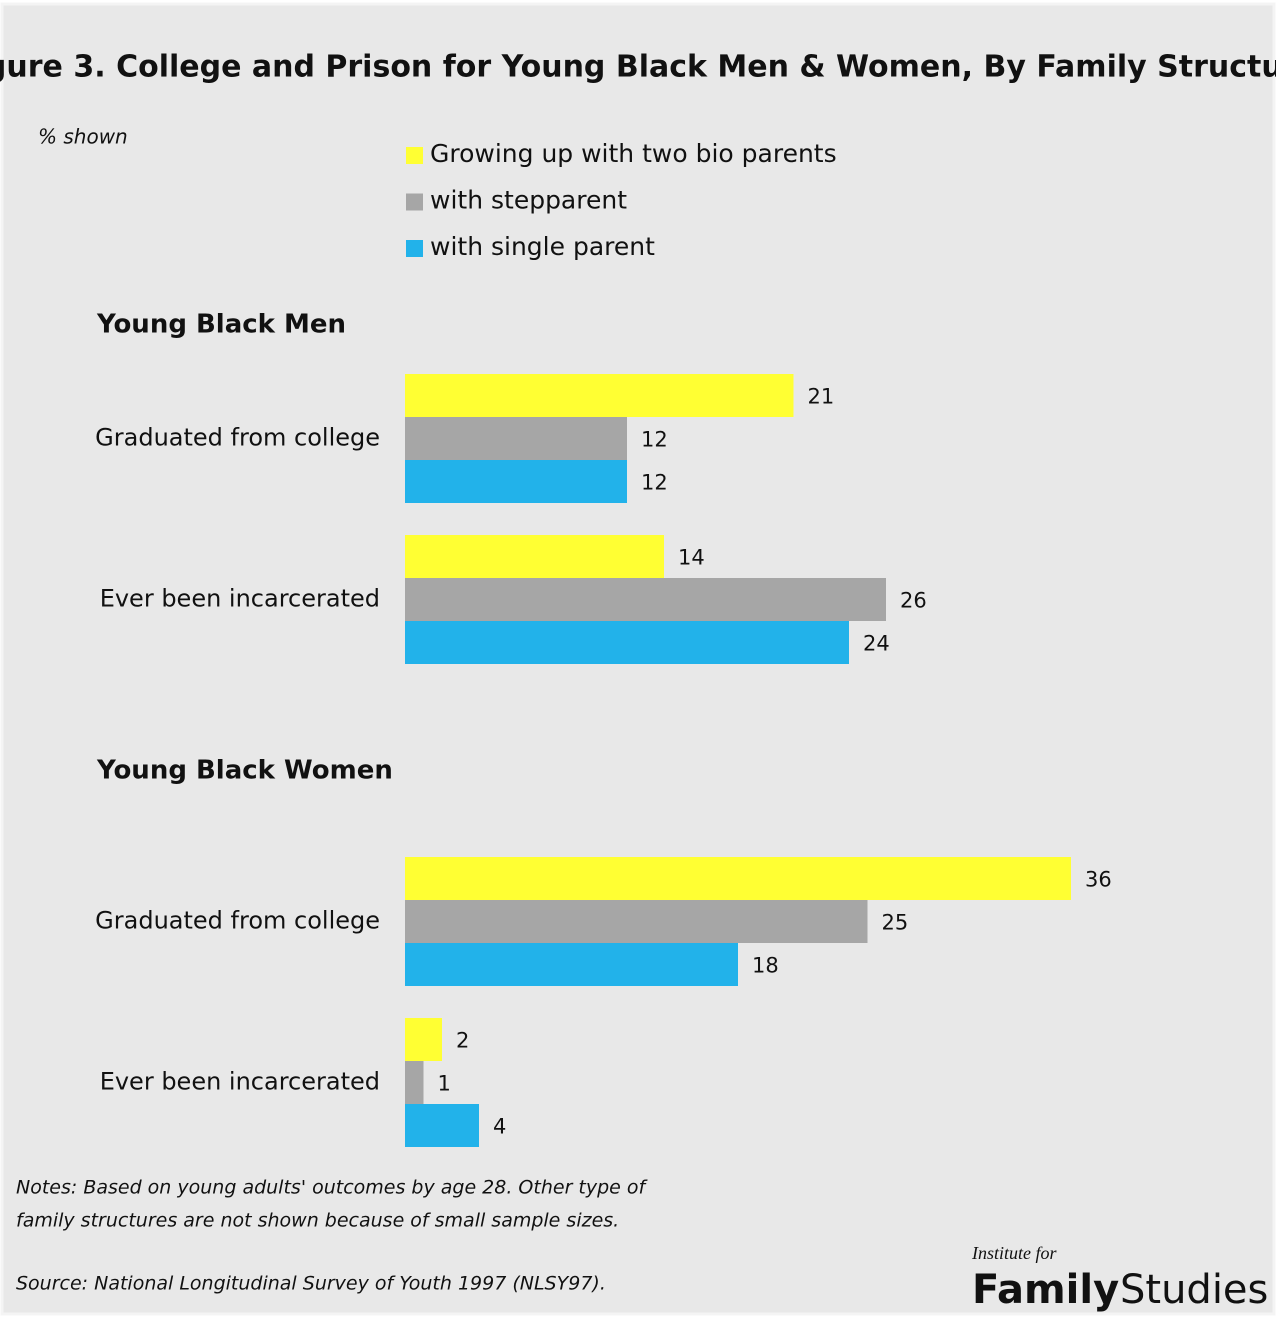 Image resolution: width=1276 pixels, height=1318 pixels. Describe the element at coordinates (444, 1084) in the screenshot. I see `value-label: 1` at that location.